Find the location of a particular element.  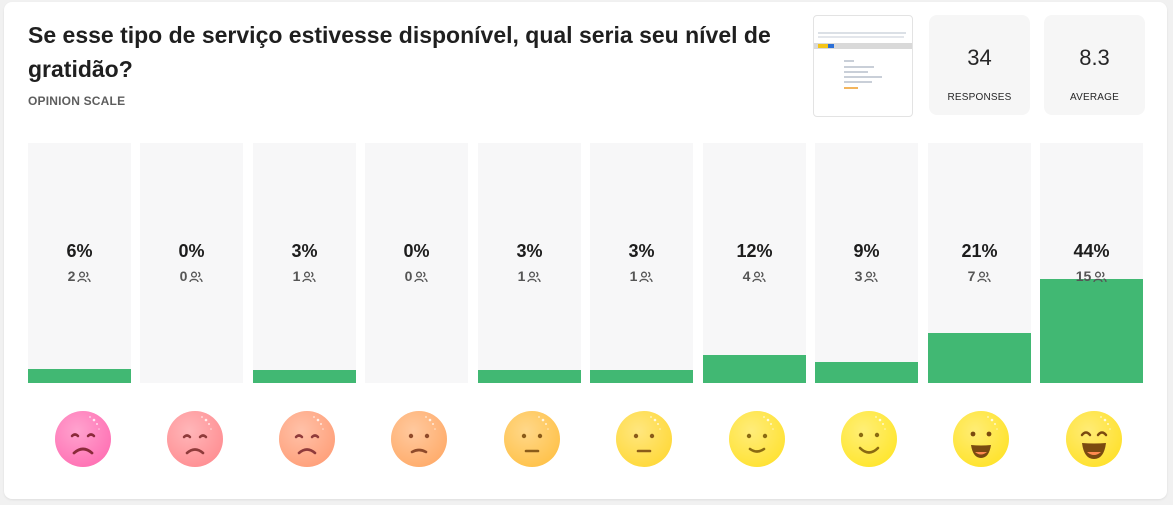

happy-face-icon is located at coordinates (981, 439).